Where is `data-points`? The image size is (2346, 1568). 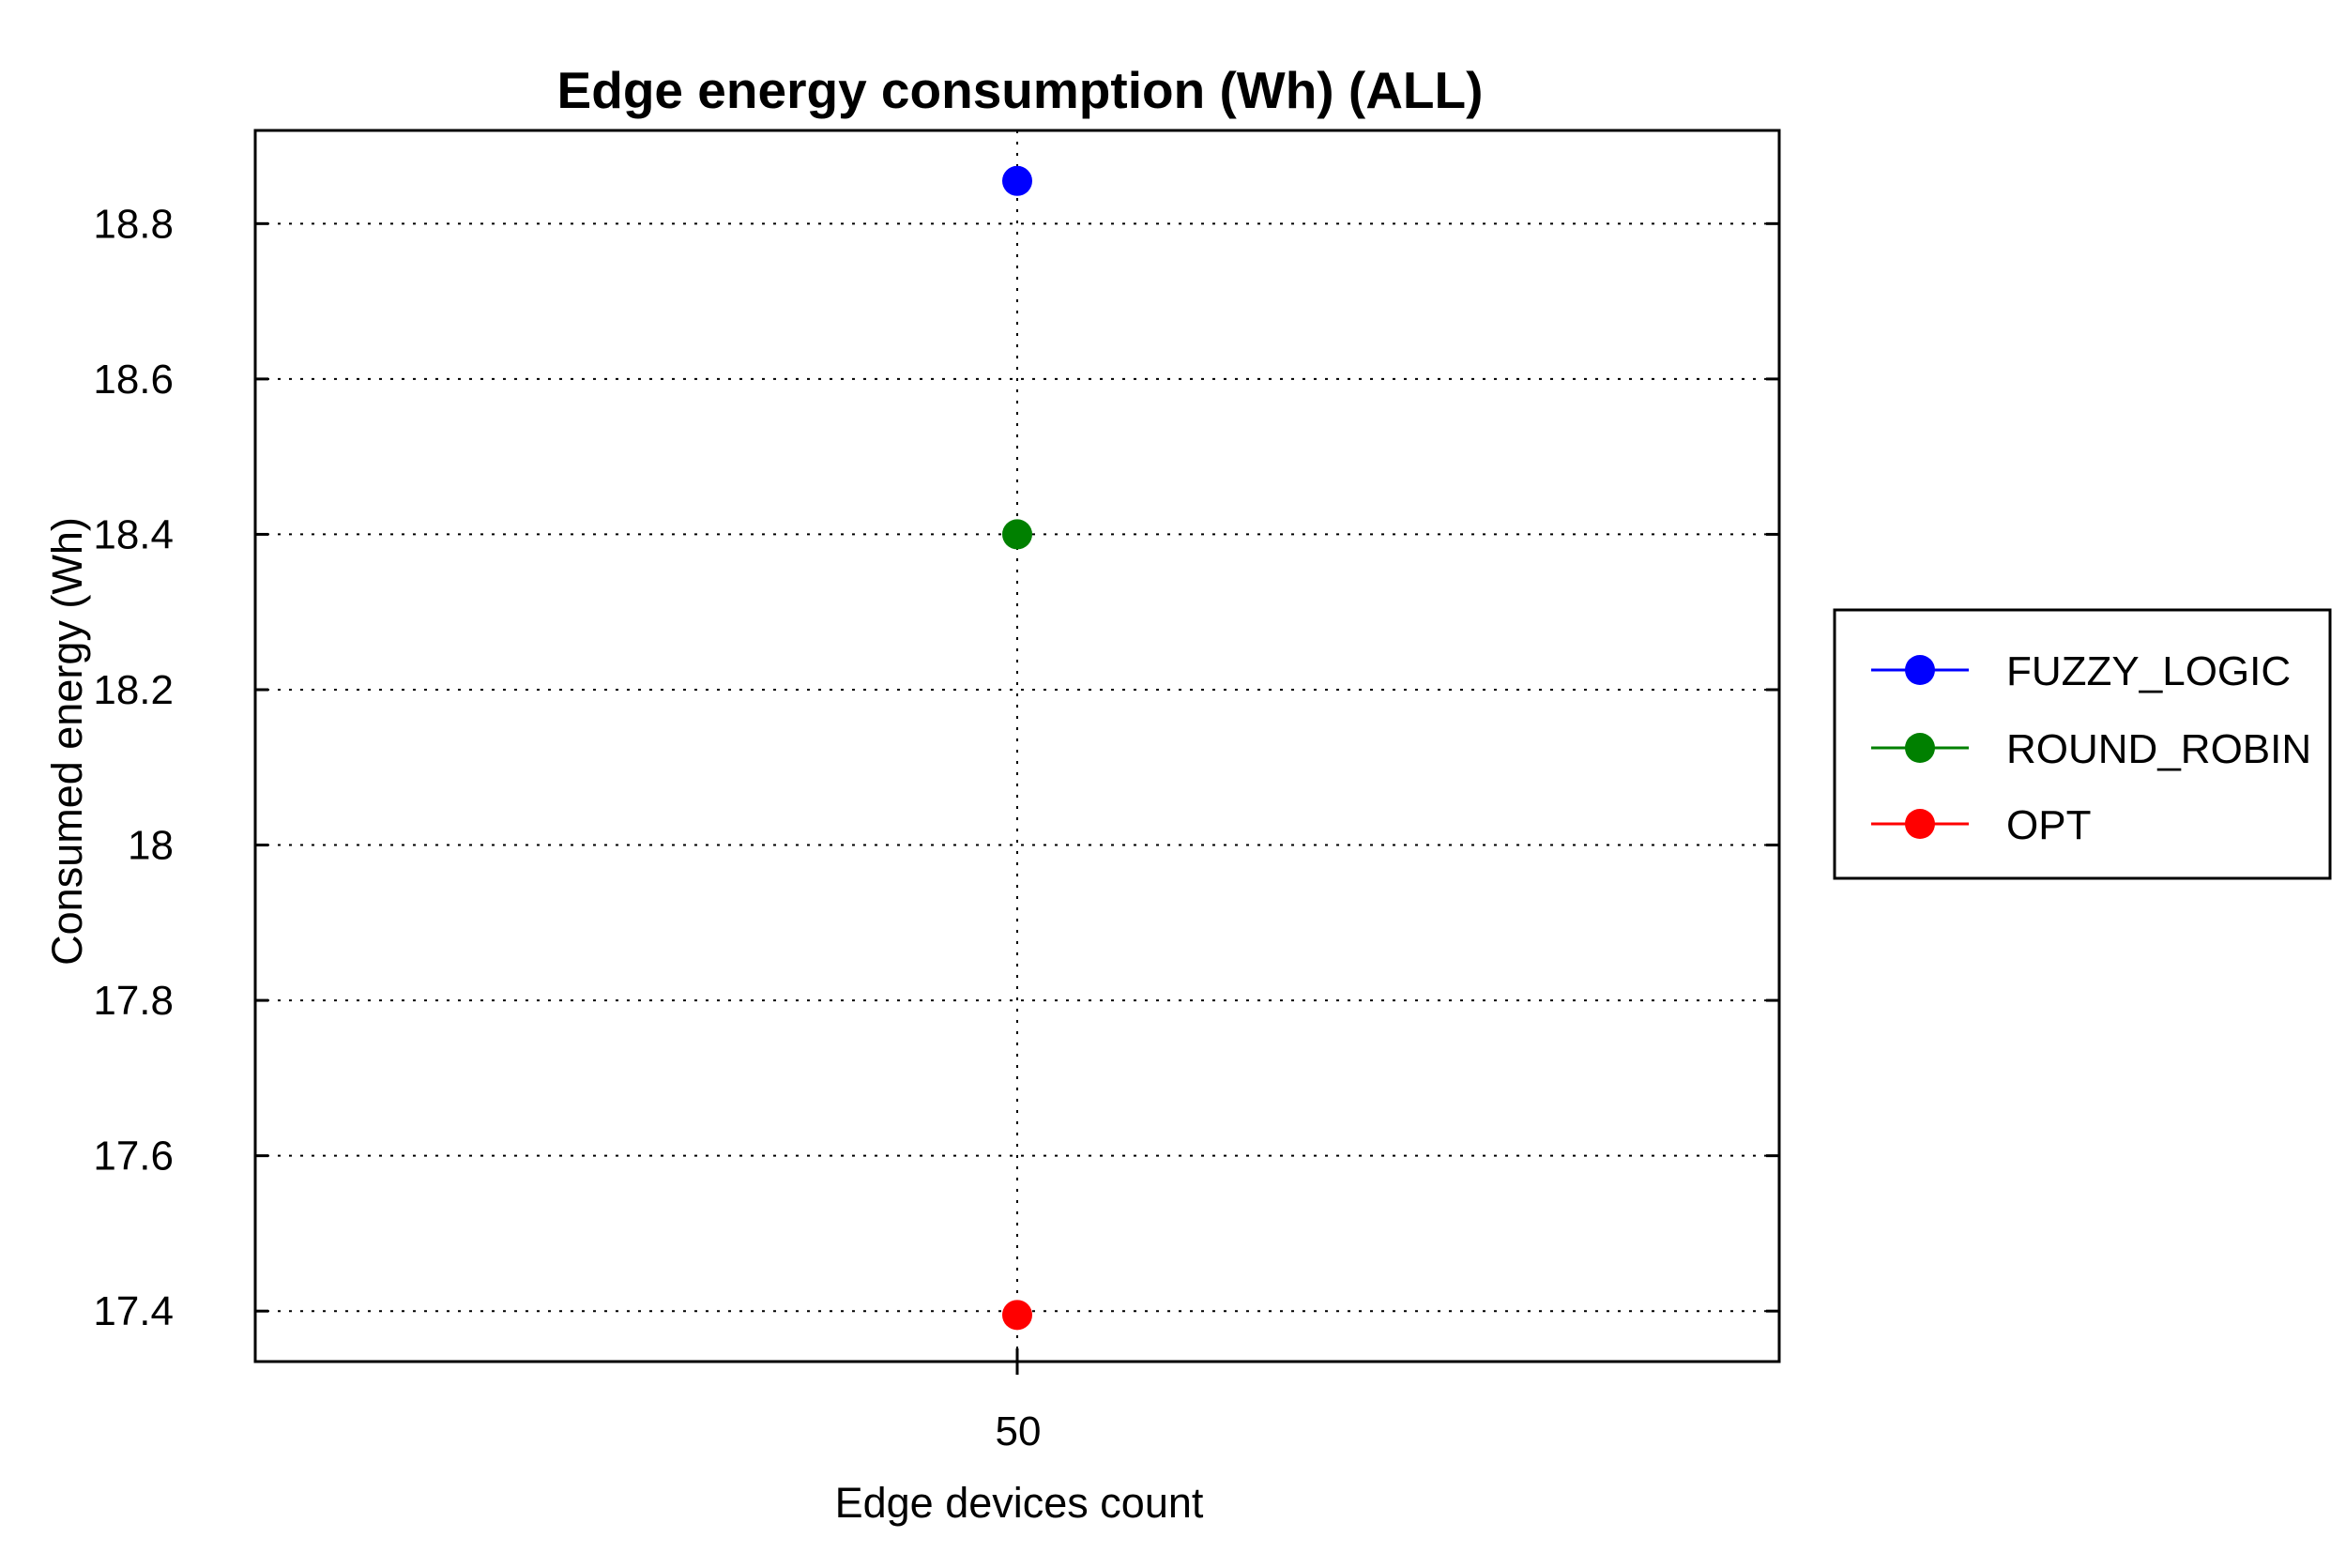
data-points is located at coordinates (1017, 748).